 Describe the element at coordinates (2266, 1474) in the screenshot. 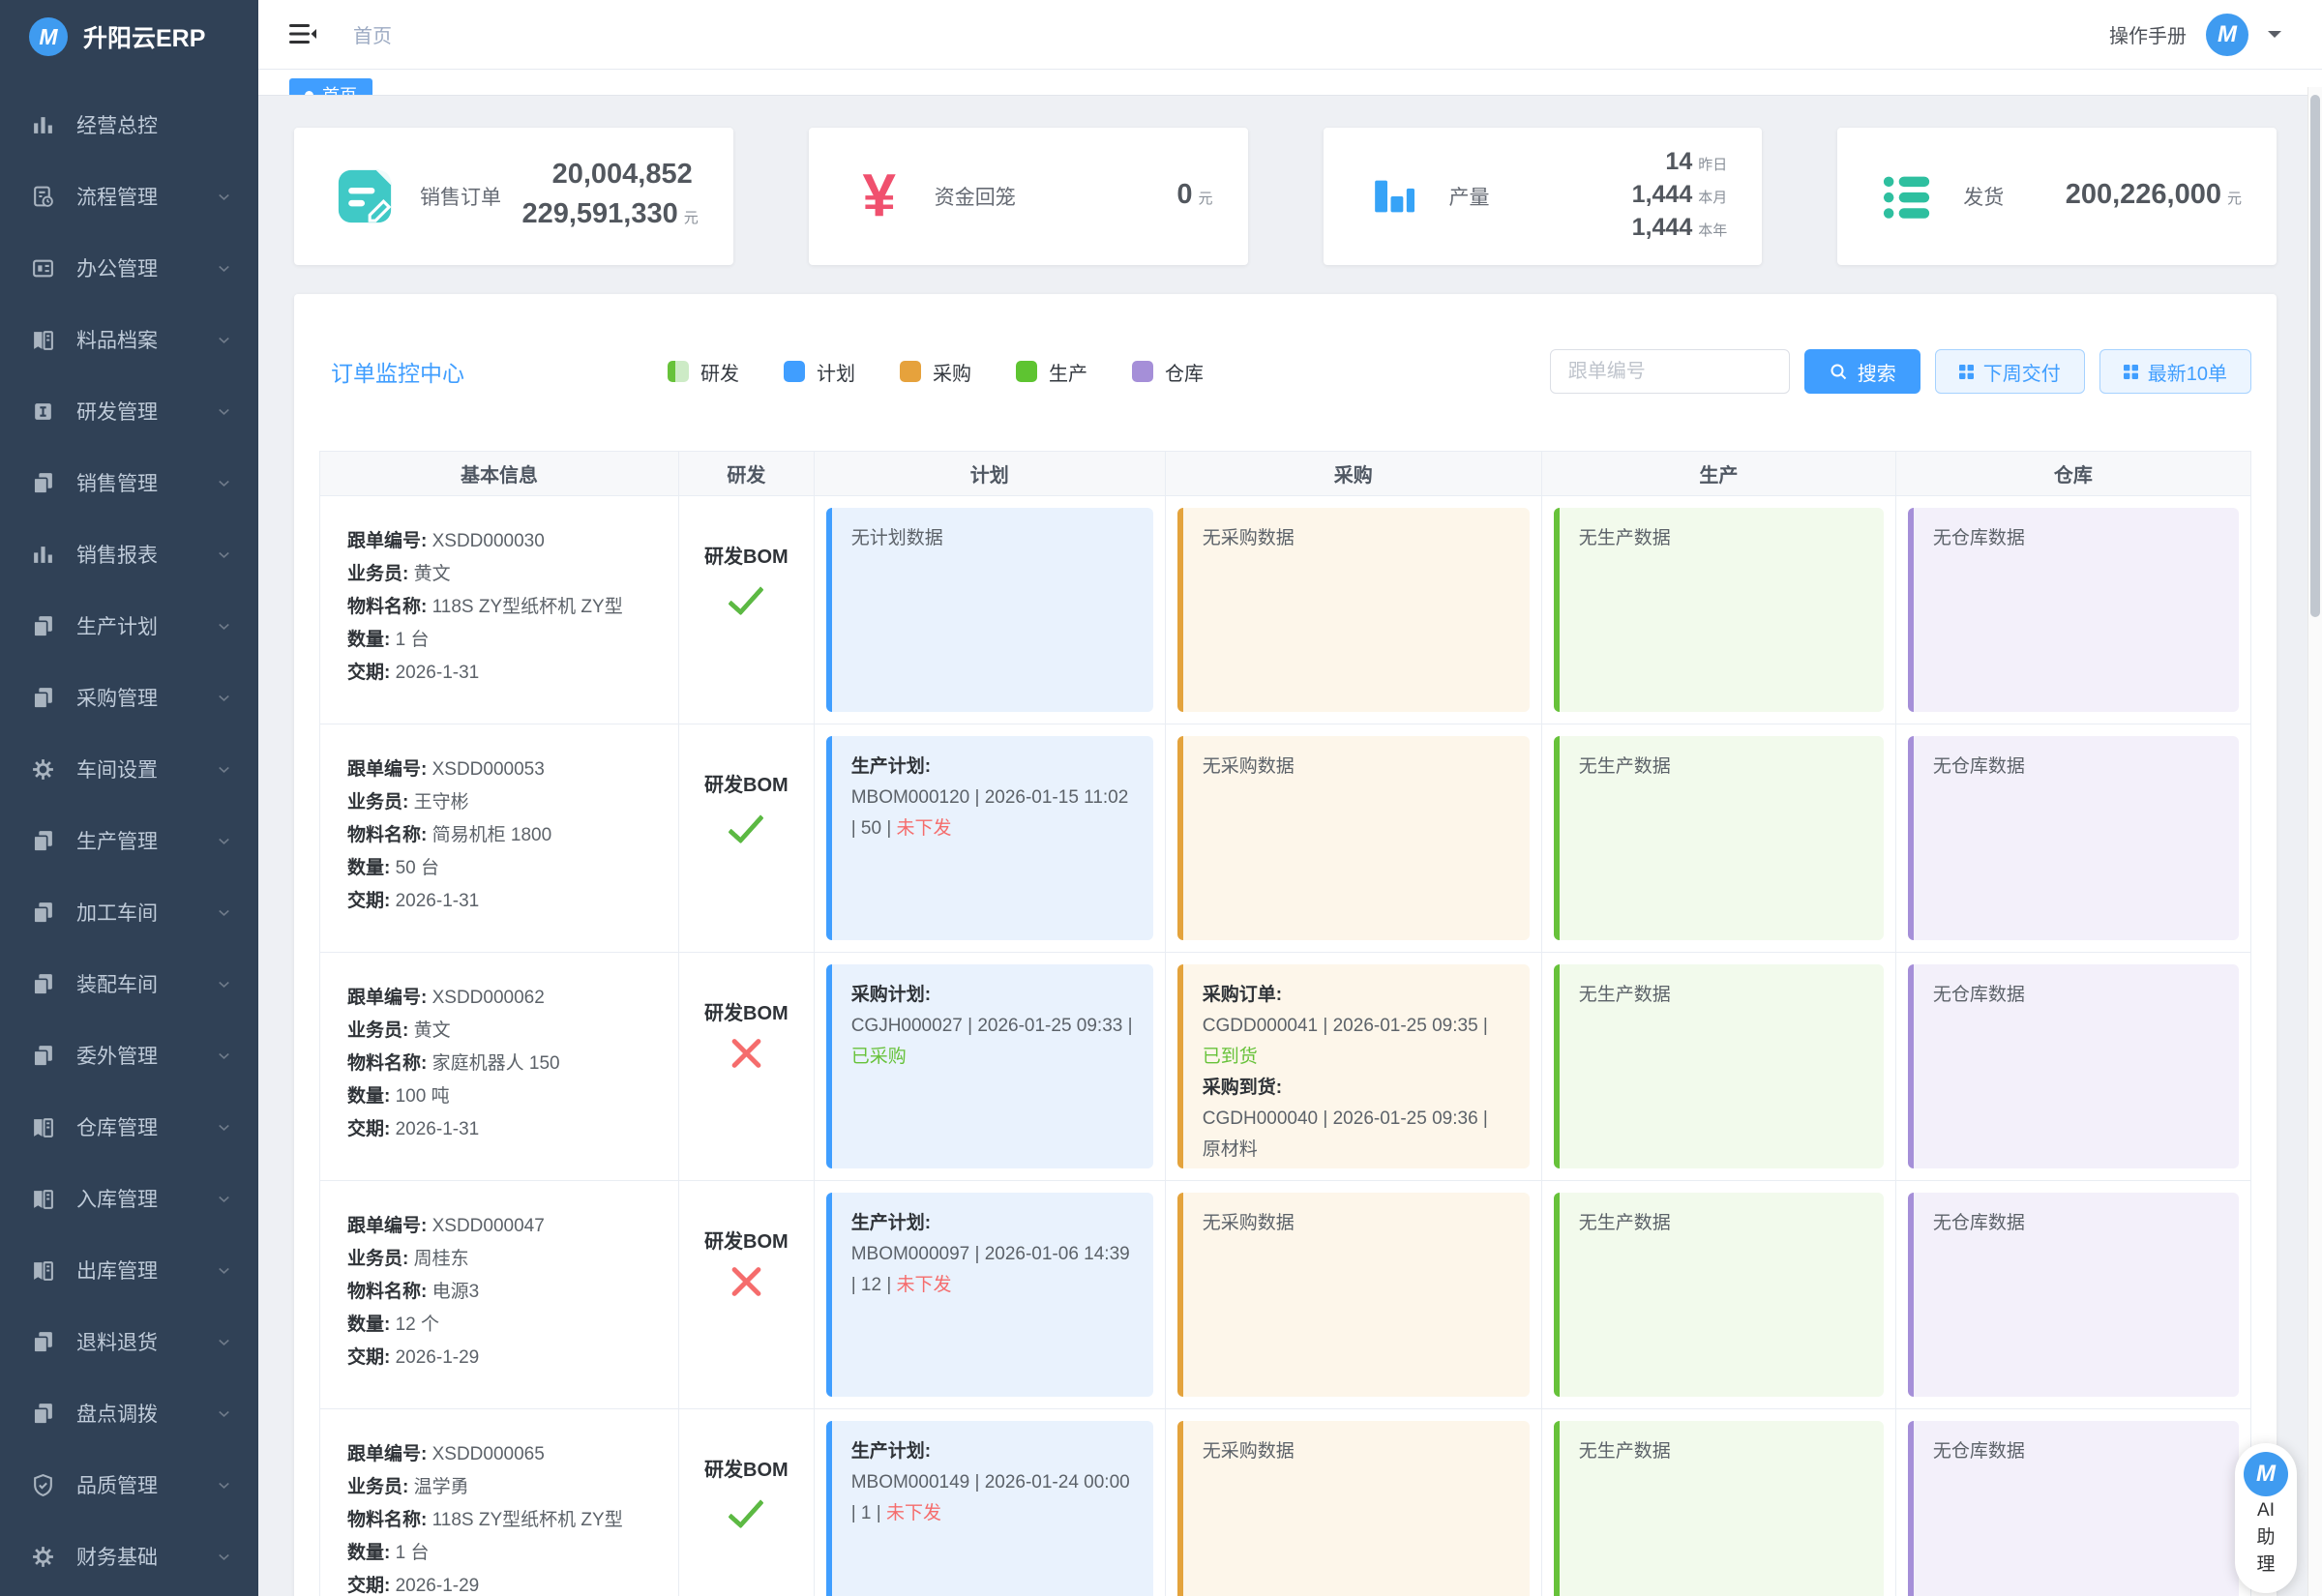

I see `ai-avatar-icon: M` at that location.